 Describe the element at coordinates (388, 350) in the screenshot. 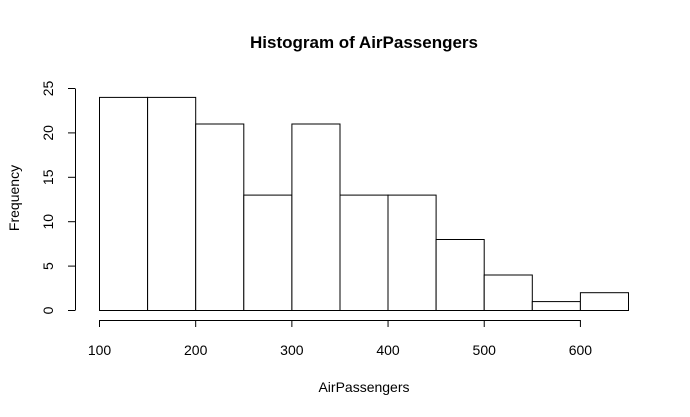

I see `x-tick-label: 400` at that location.